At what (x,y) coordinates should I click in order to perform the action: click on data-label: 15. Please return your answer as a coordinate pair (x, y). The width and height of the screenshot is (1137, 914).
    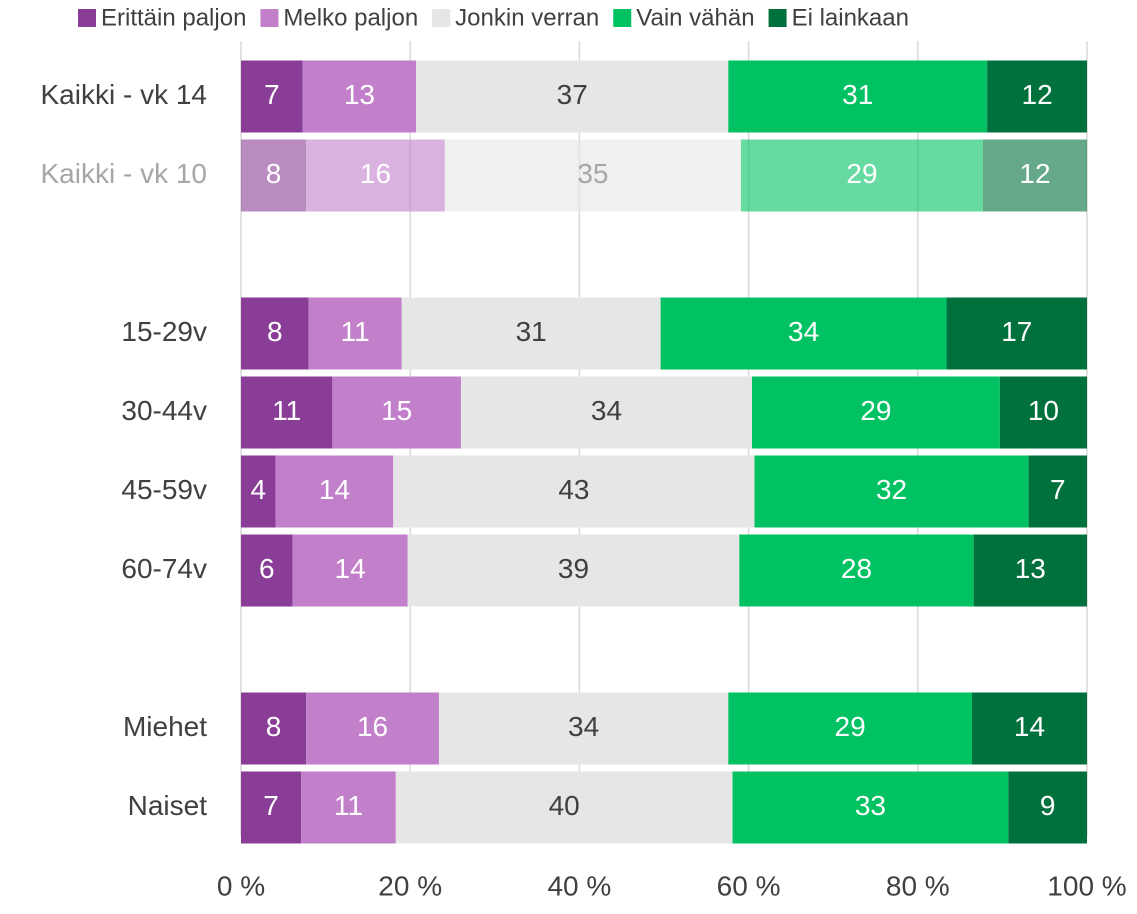
    Looking at the image, I should click on (396, 410).